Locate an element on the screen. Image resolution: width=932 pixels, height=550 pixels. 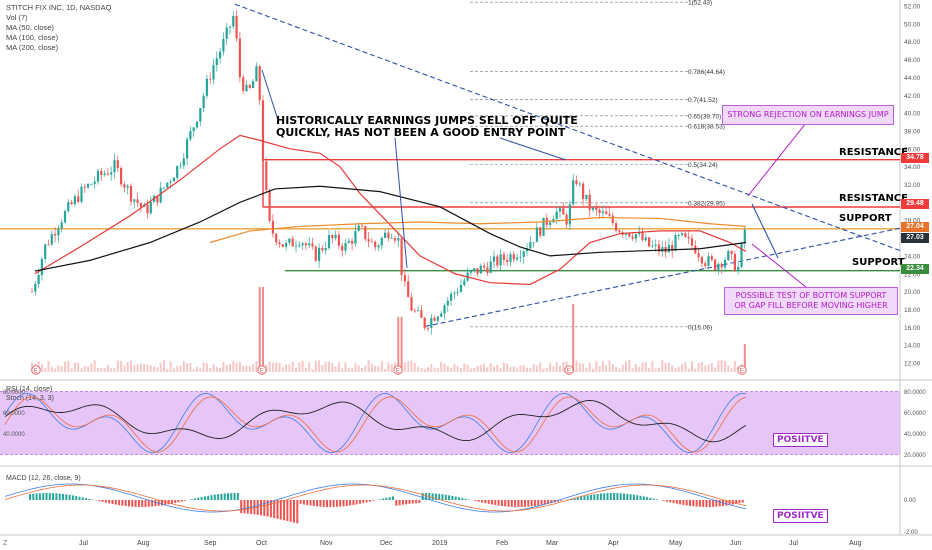
x-tick-label: Sep is located at coordinates (210, 543).